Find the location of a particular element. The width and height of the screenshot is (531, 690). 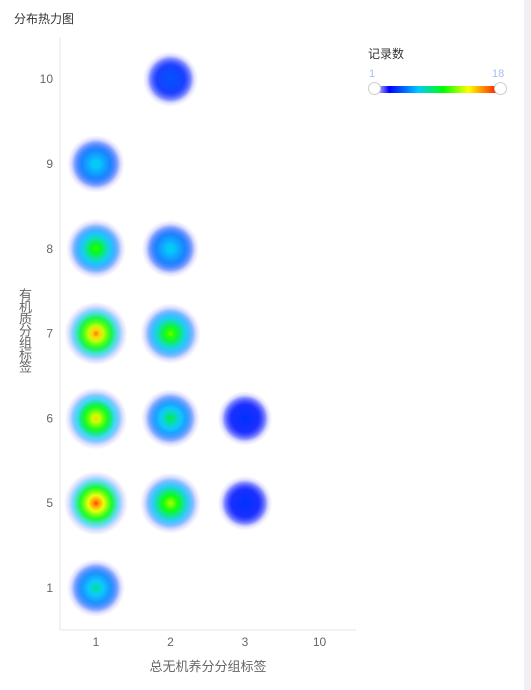

y-ticks: 1 5 6 7 8 9 10 is located at coordinates (47, 333).